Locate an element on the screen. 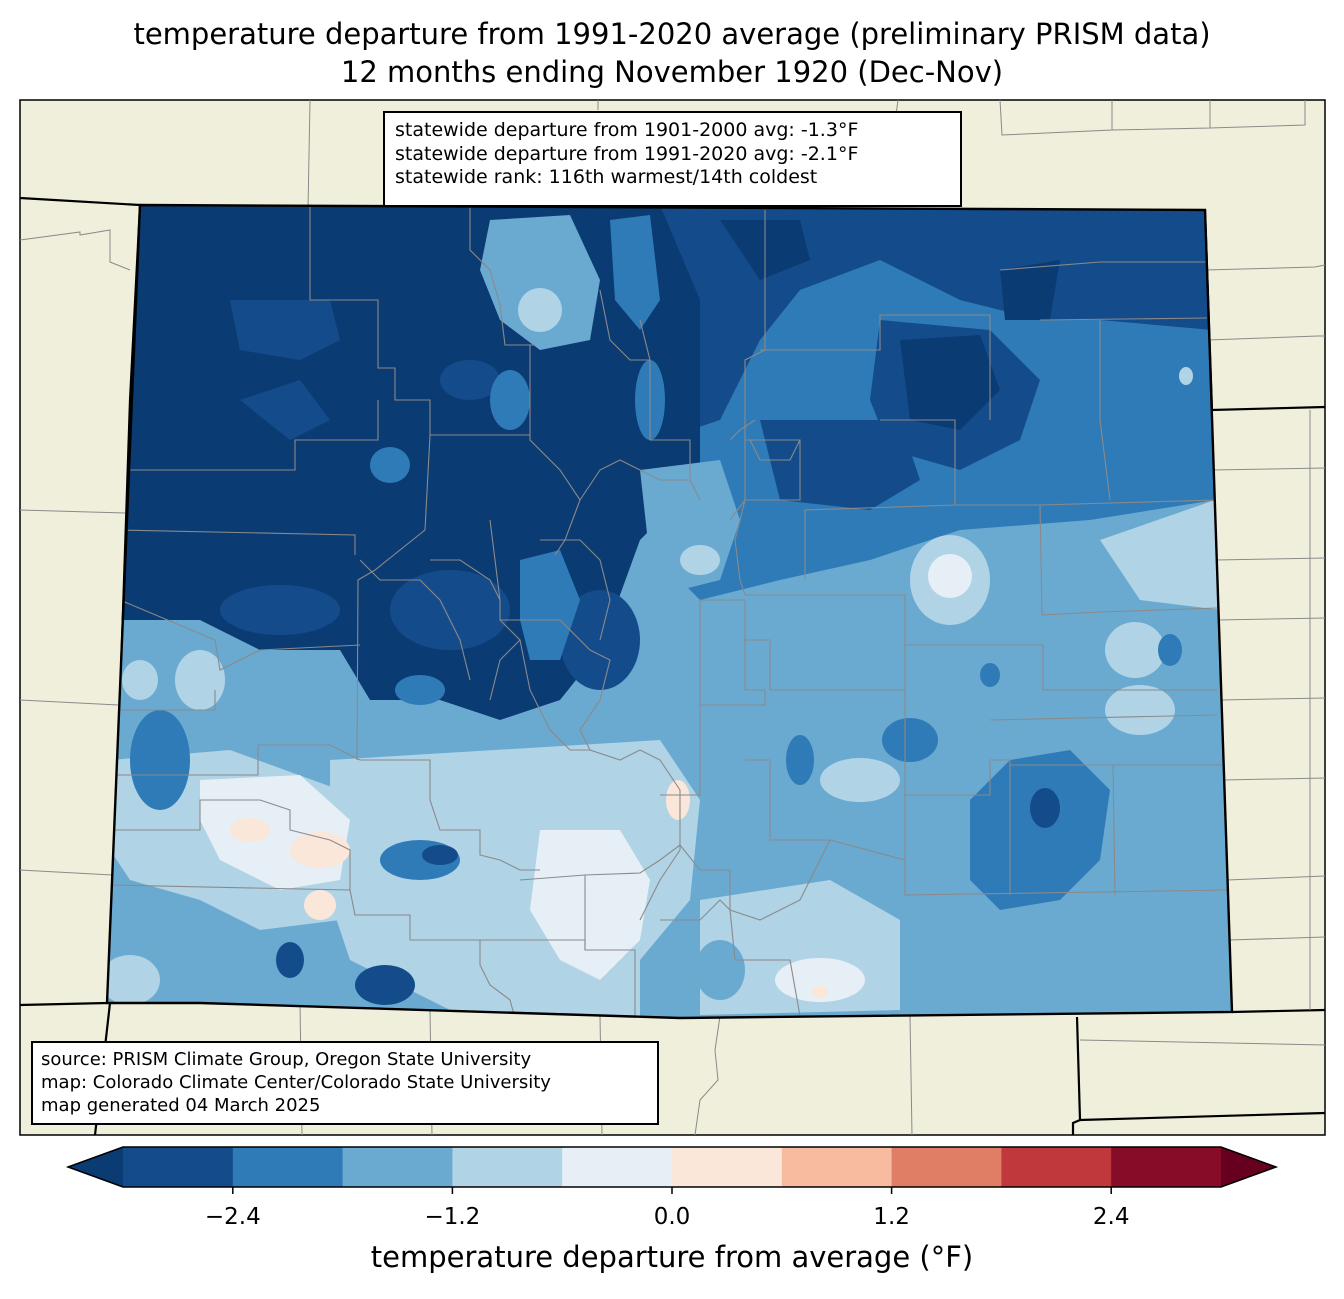 Image resolution: width=1344 pixels, height=1299 pixels. colorbar-tick-label: 0.0 is located at coordinates (672, 1217).